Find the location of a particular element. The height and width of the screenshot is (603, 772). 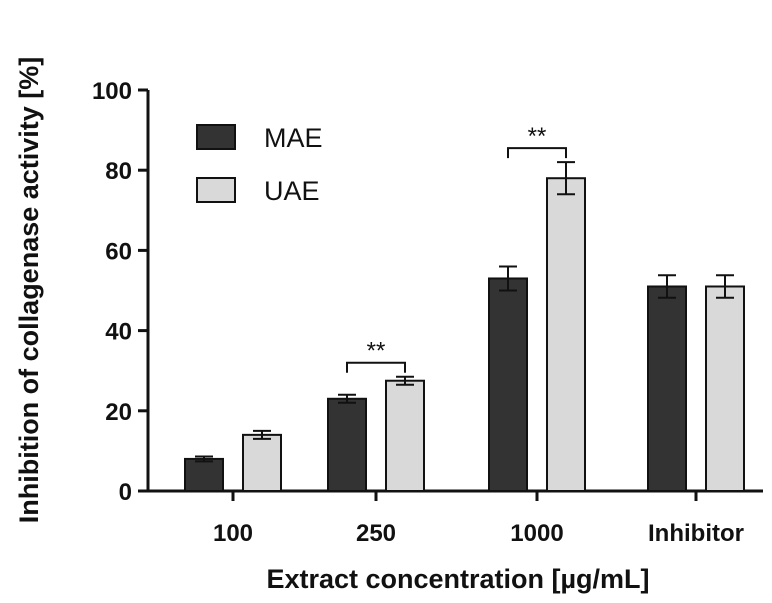

significance-annotations: ** ** is located at coordinates (456, 248).